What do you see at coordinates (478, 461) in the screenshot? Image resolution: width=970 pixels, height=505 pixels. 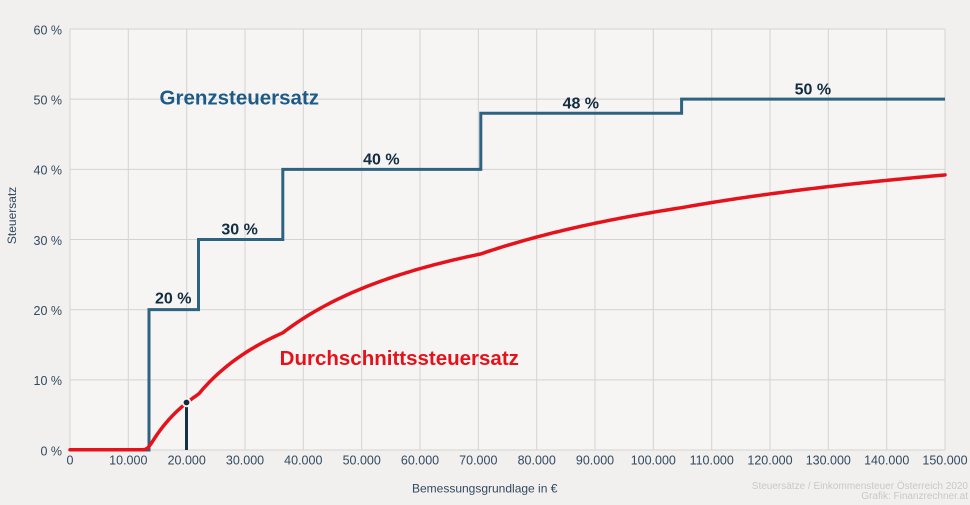 I see `svg-text: 70.000` at bounding box center [478, 461].